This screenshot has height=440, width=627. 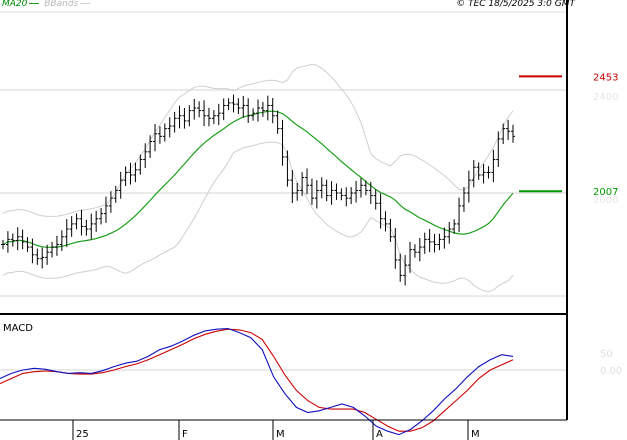 I want to click on x-axis-label: F, so click(x=185, y=434).